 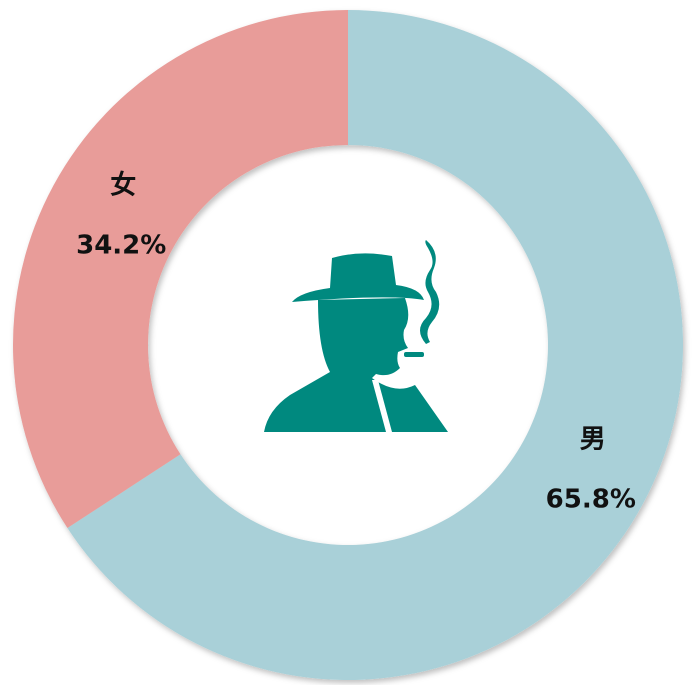 I want to click on value-label: 34.2%, so click(x=121, y=245).